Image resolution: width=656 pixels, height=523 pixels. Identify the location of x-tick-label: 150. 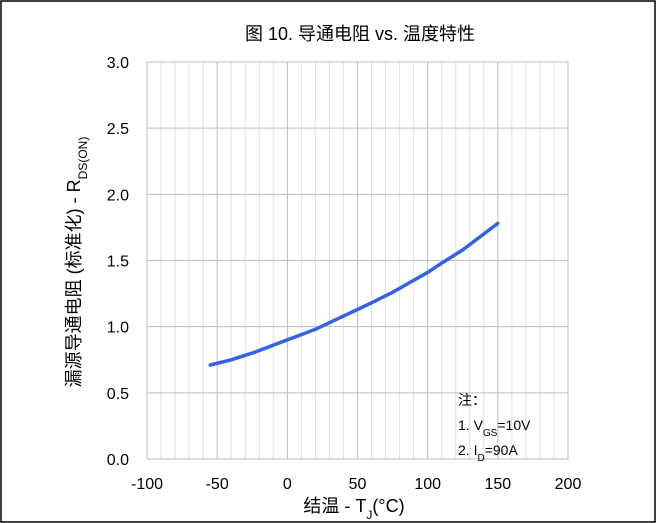
(497, 484).